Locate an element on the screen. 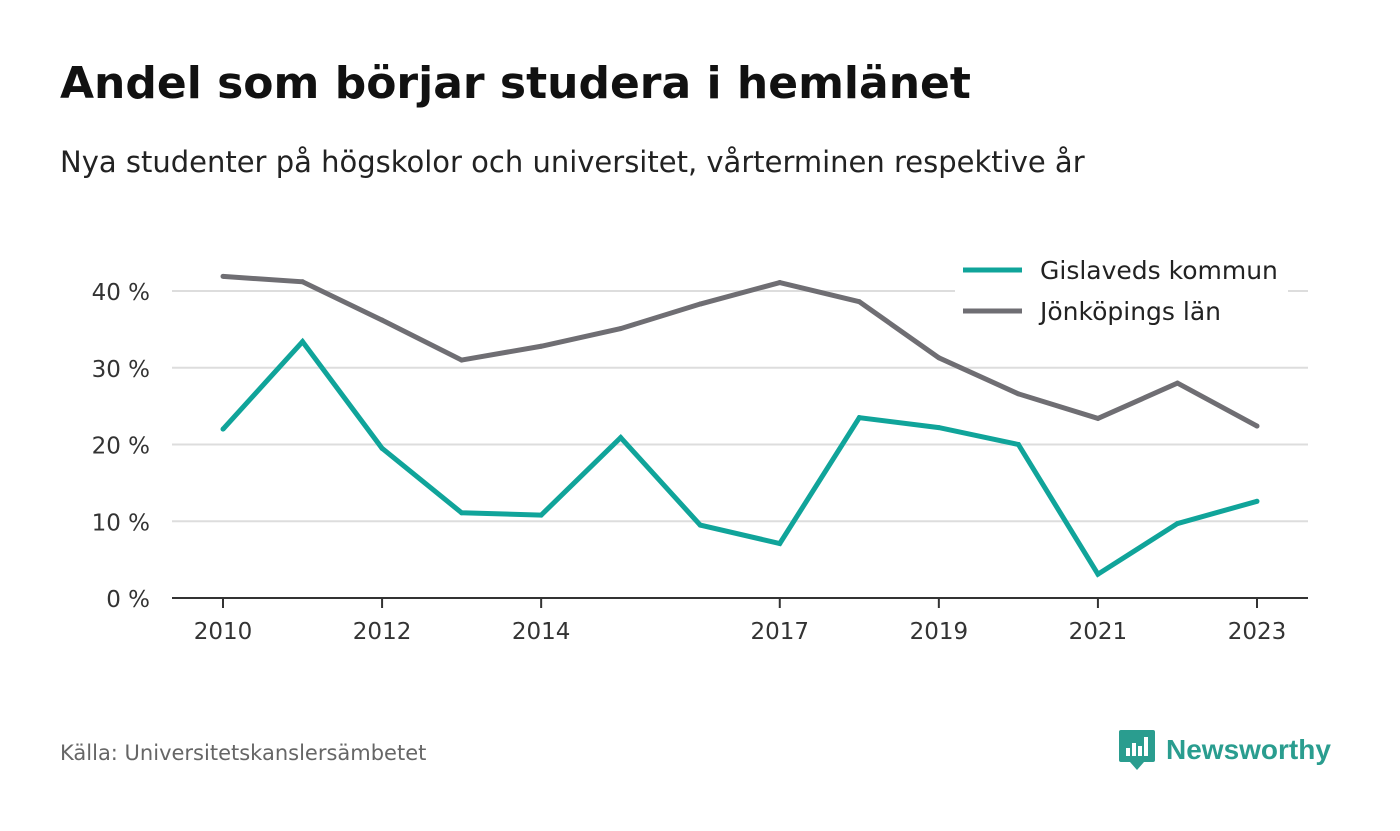 This screenshot has width=1400, height=831. x-tick-label: 2019 is located at coordinates (939, 632).